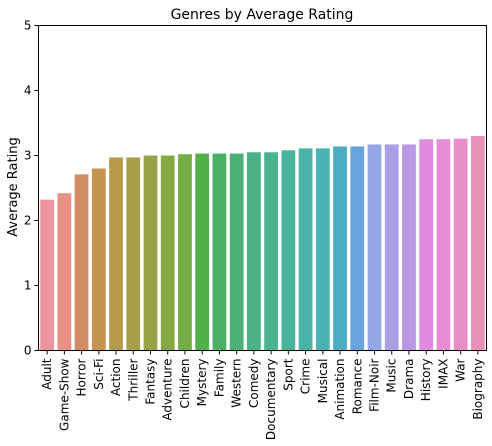 This screenshot has height=446, width=492. I want to click on x-tick-label: Action, so click(116, 378).